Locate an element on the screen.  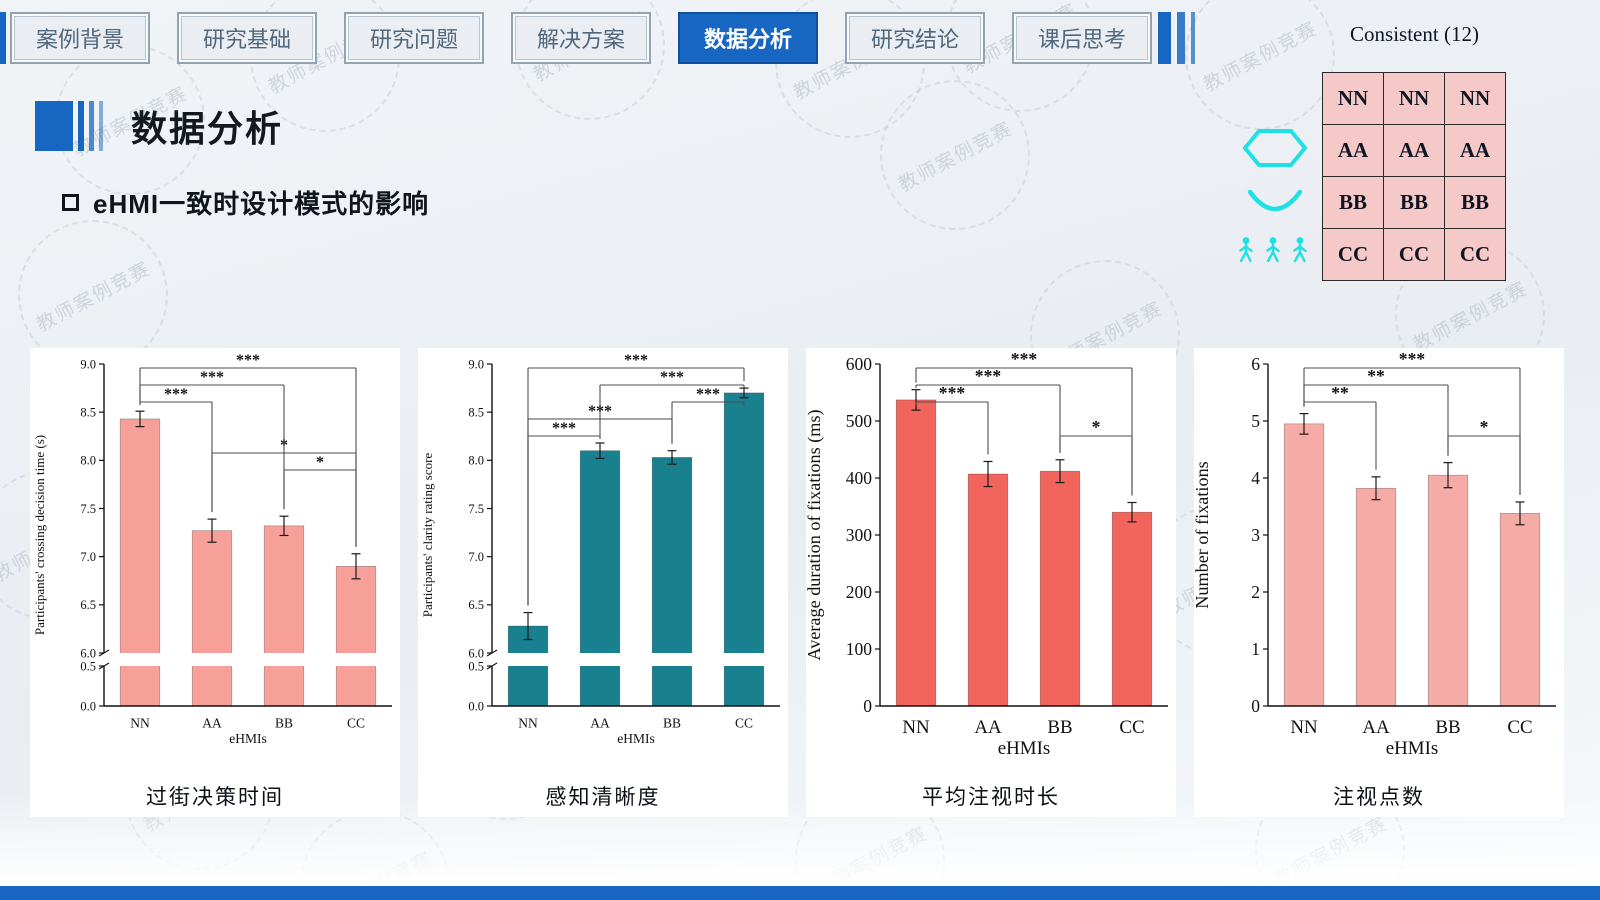
svg-text: 7.5 is located at coordinates (476, 509).